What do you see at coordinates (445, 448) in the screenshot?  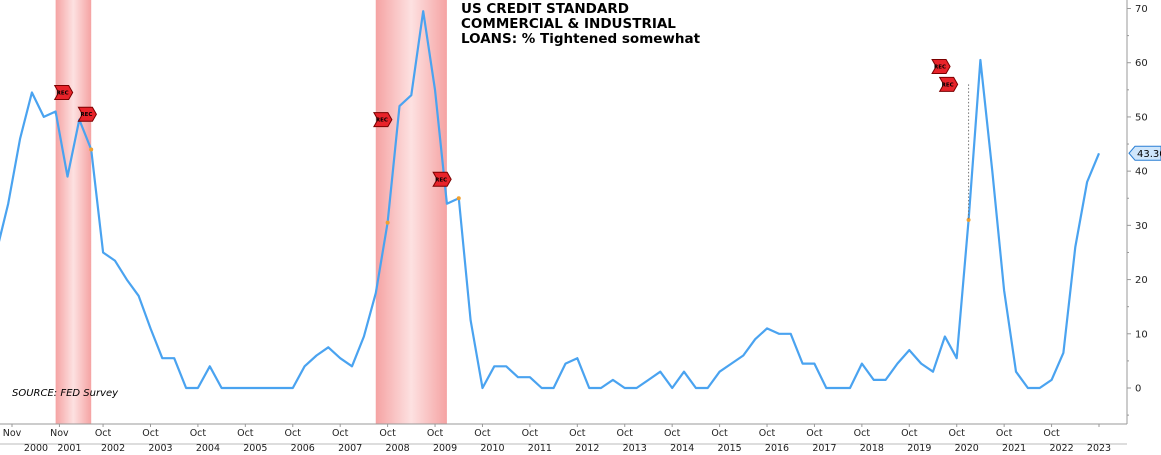 I see `x-year-label: 2009` at bounding box center [445, 448].